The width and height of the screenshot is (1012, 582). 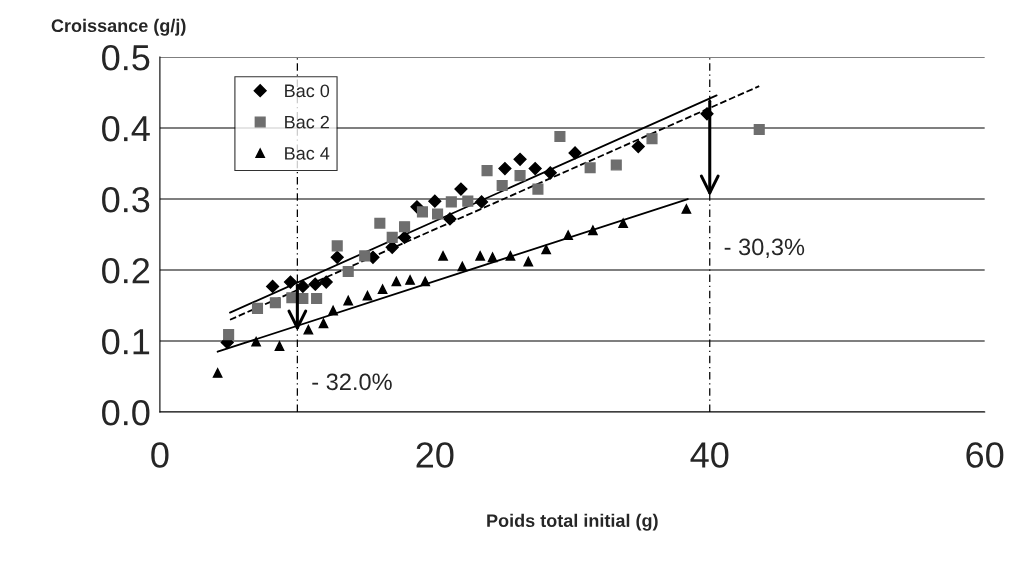 I want to click on x-axis-title: Poids total initial (g), so click(x=572, y=522).